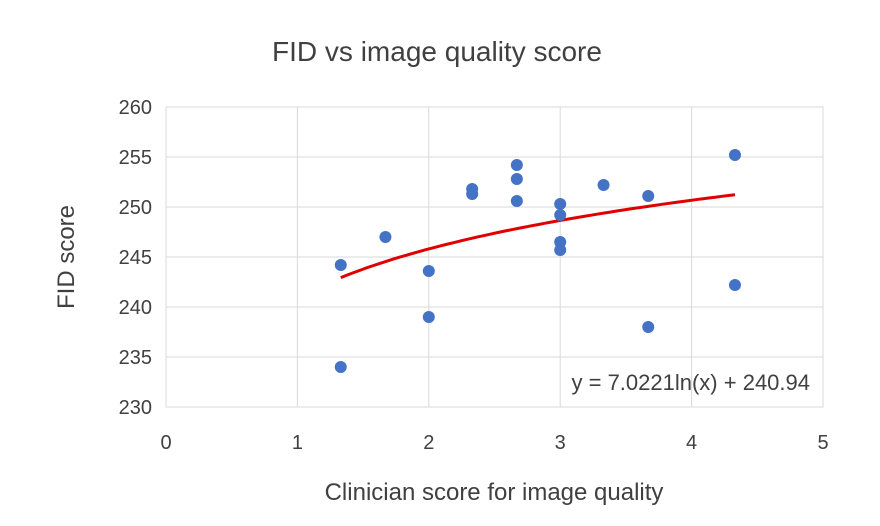 This screenshot has height=526, width=880. I want to click on chart-title: FID vs image quality score, so click(437, 51).